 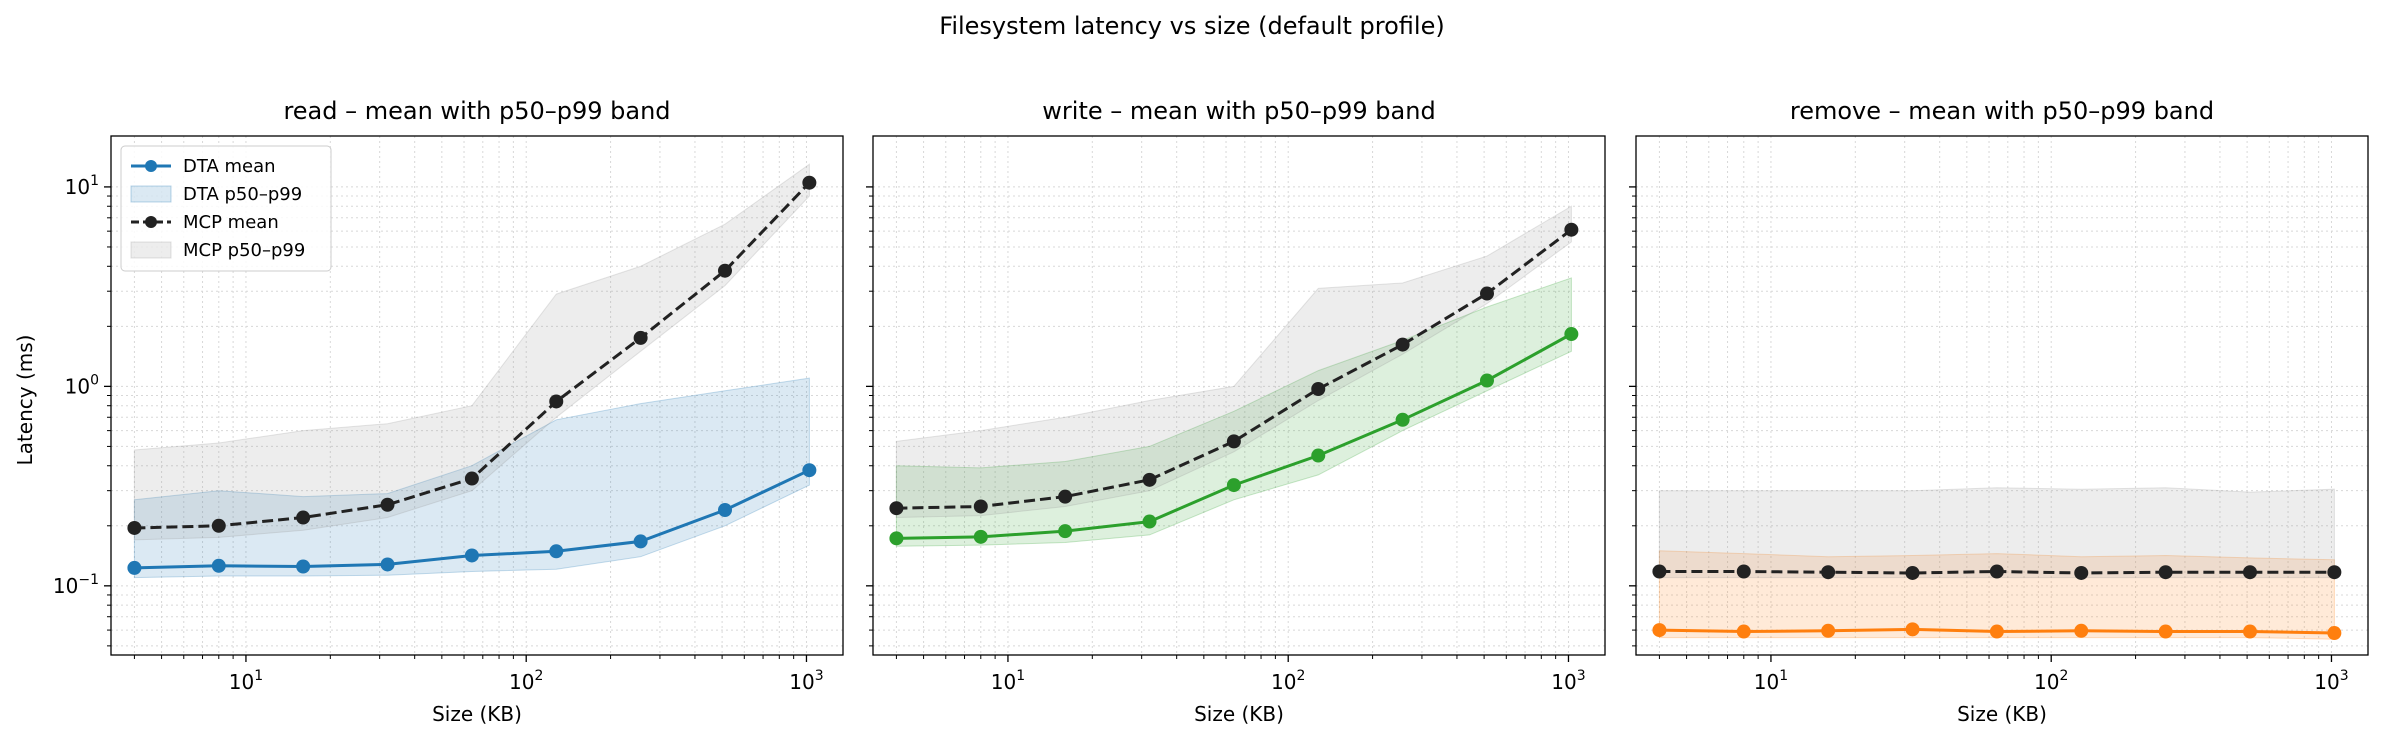 I want to click on legend-frame, so click(x=226, y=208).